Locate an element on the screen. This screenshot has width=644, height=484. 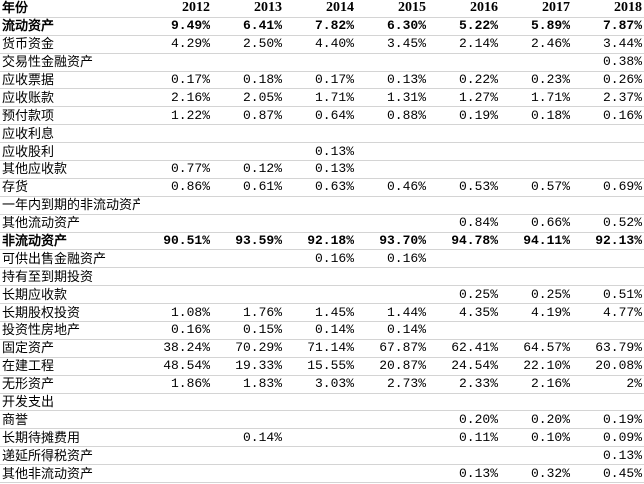
value-cell: 94.78% is located at coordinates (464, 241).